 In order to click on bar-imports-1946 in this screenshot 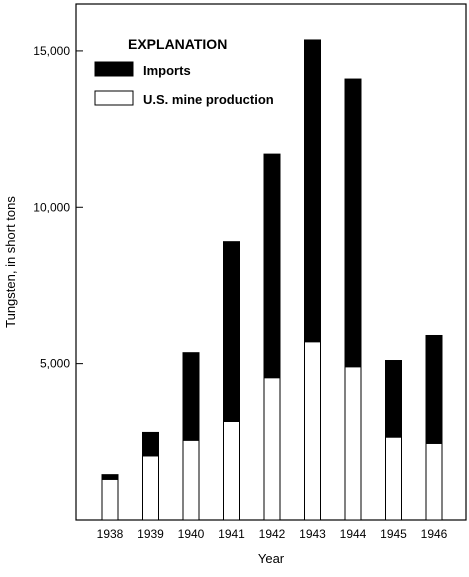, I will do `click(434, 389)`.